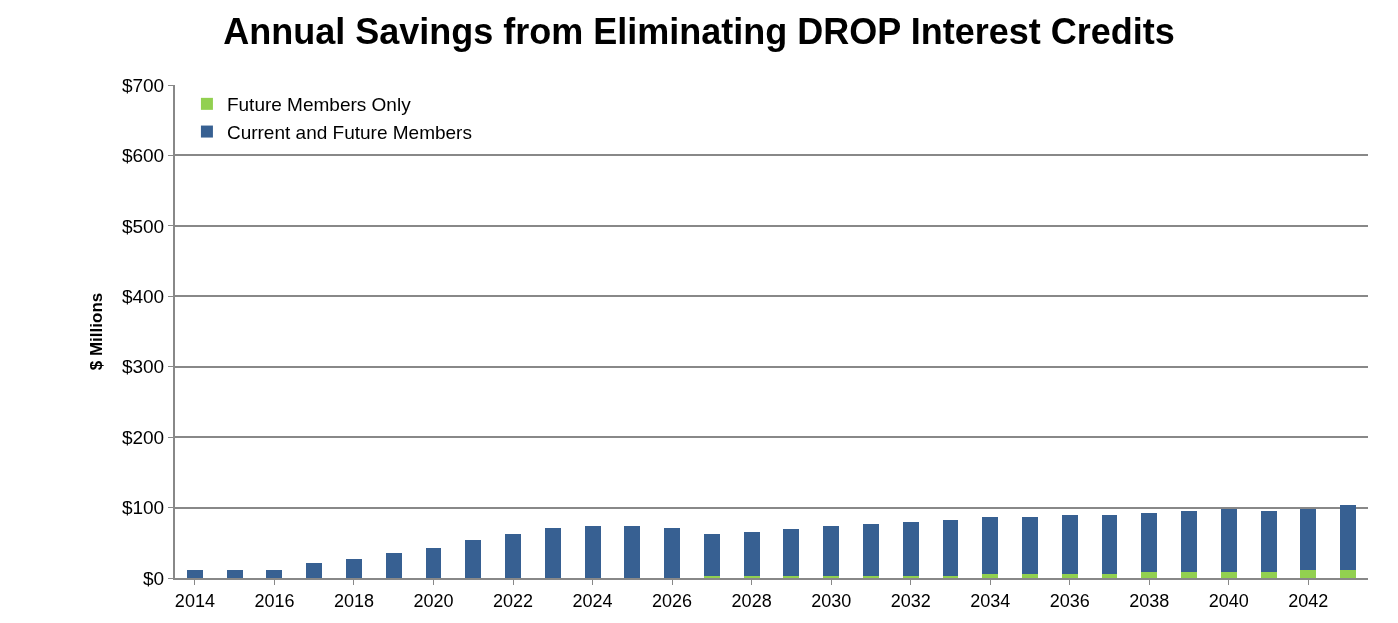 The width and height of the screenshot is (1398, 623). I want to click on y-tick-label: $600, so click(143, 156).